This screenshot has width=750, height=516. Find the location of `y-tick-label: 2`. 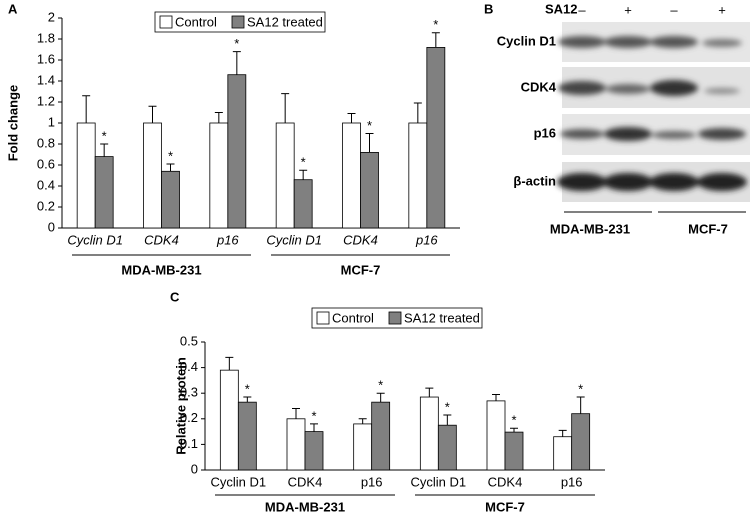

y-tick-label: 2 is located at coordinates (51, 16).